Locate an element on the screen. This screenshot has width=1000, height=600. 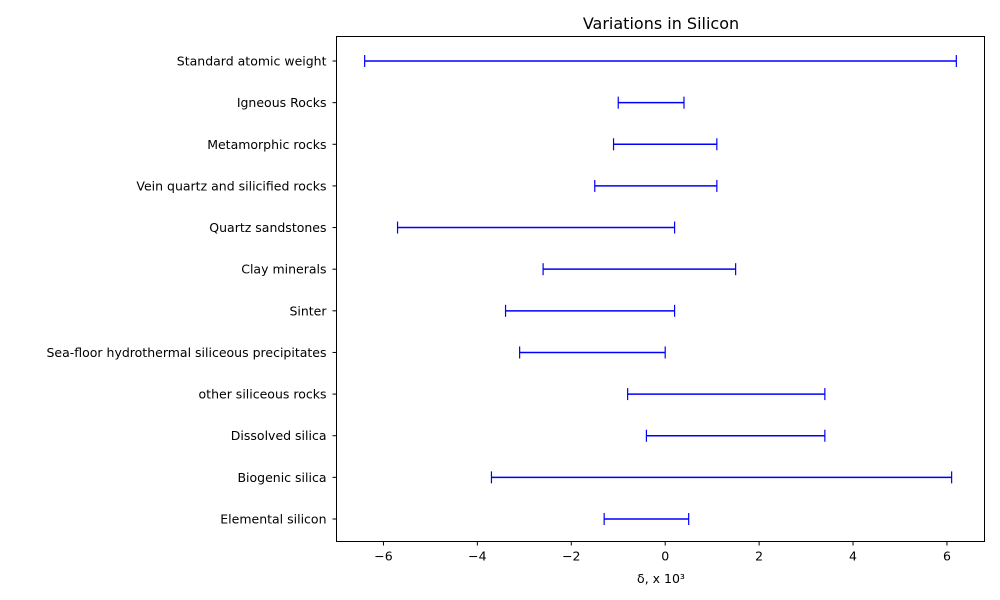
x-tick-label: 6 is located at coordinates (947, 556).